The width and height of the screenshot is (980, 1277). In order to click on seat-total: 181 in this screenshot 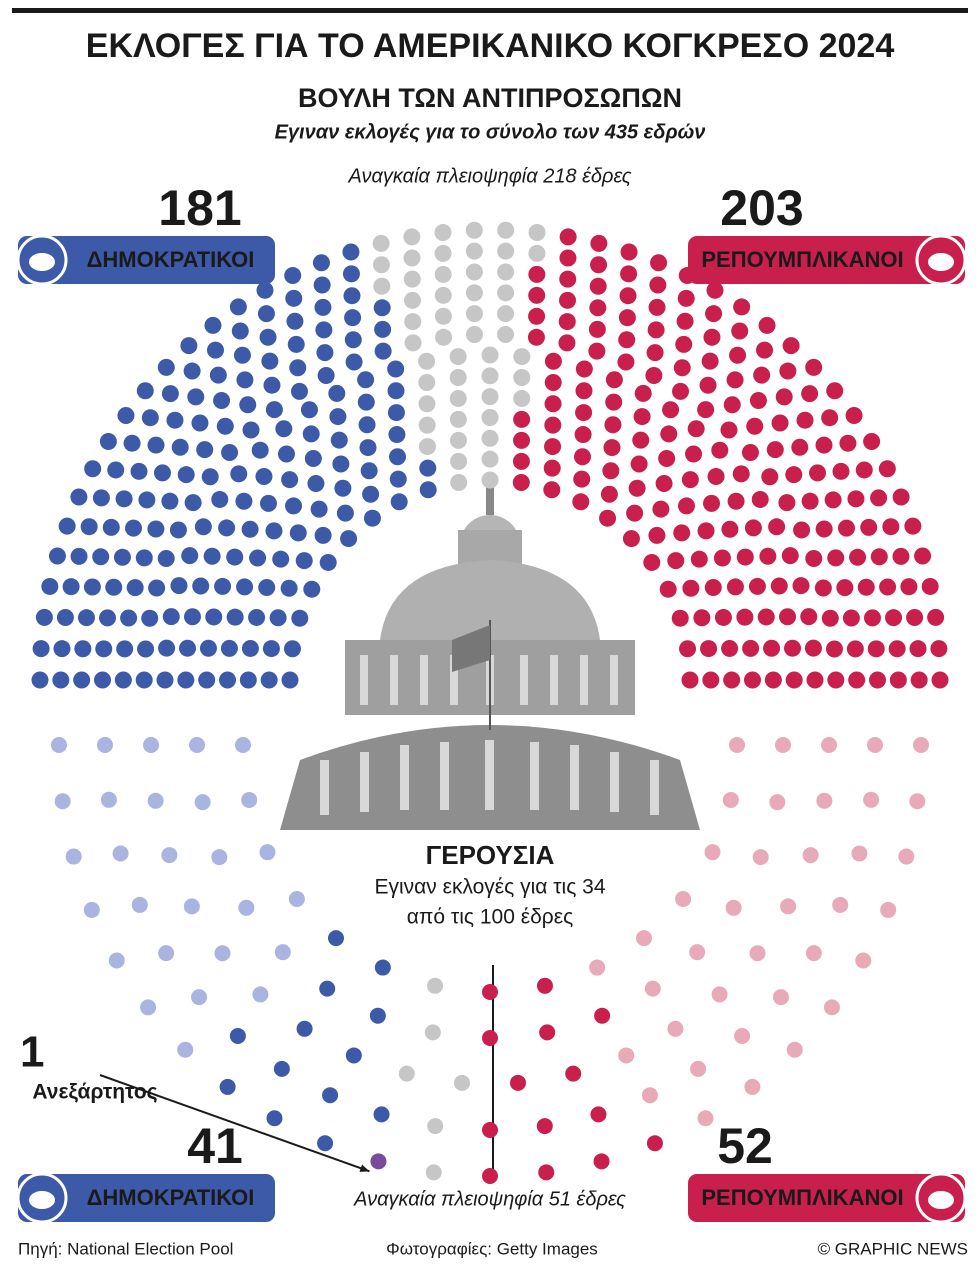, I will do `click(199, 208)`.